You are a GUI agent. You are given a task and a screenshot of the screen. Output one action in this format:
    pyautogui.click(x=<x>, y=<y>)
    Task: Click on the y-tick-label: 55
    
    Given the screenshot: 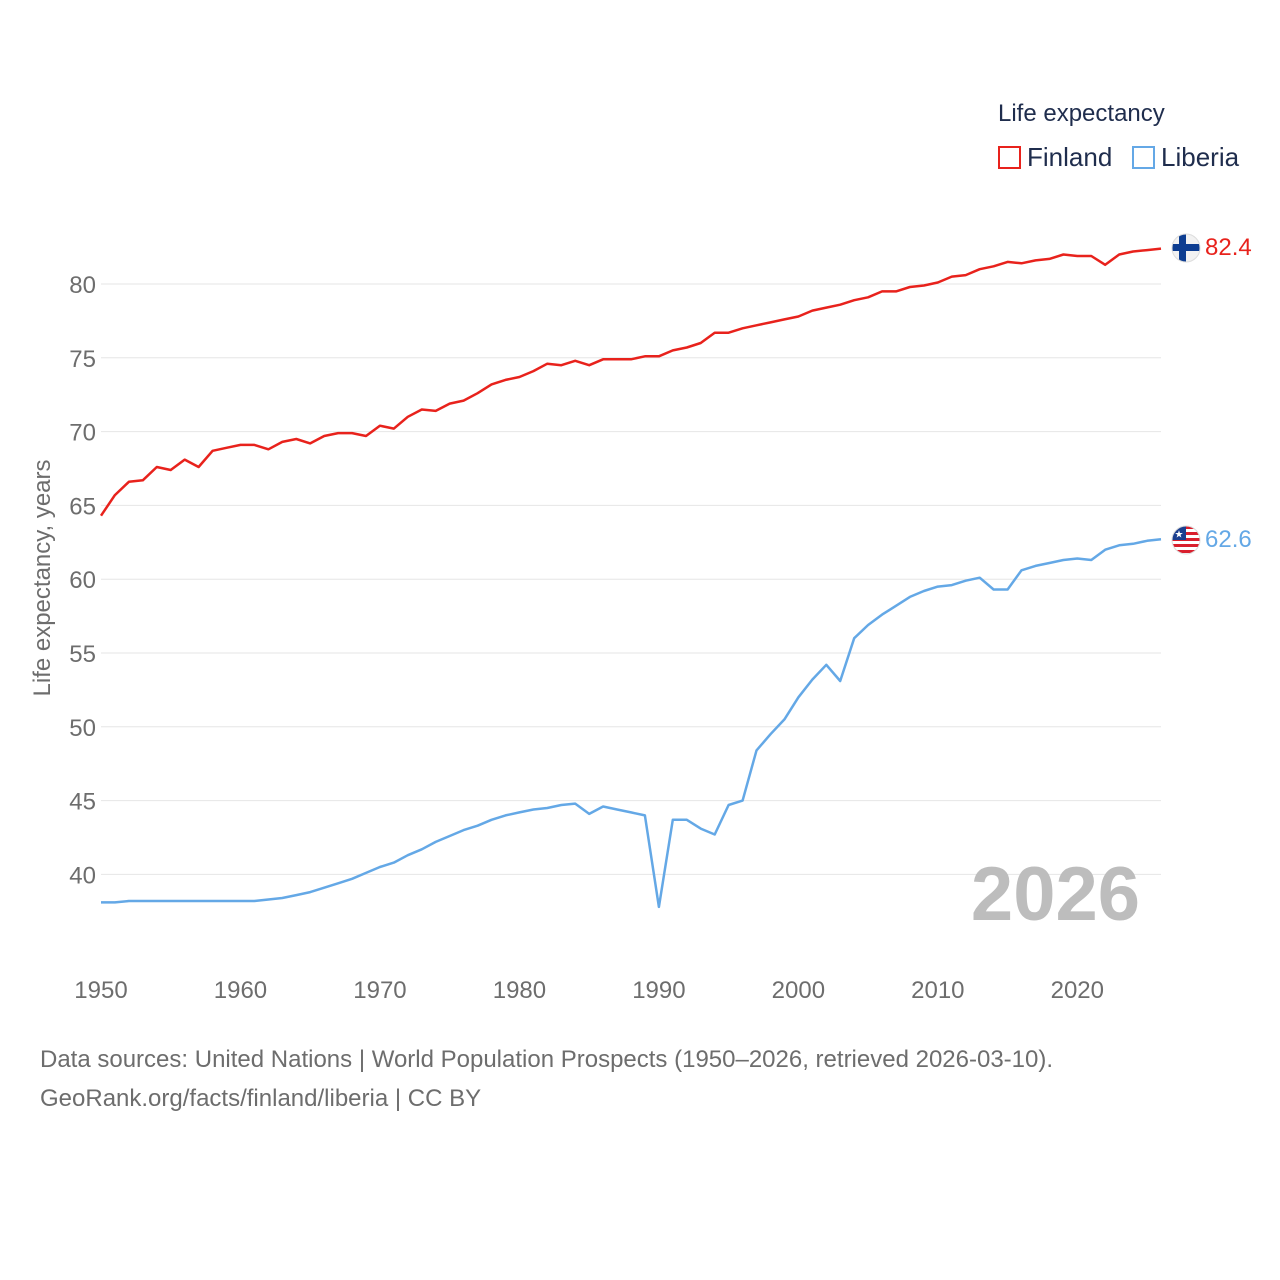 What is the action you would take?
    pyautogui.click(x=82, y=654)
    